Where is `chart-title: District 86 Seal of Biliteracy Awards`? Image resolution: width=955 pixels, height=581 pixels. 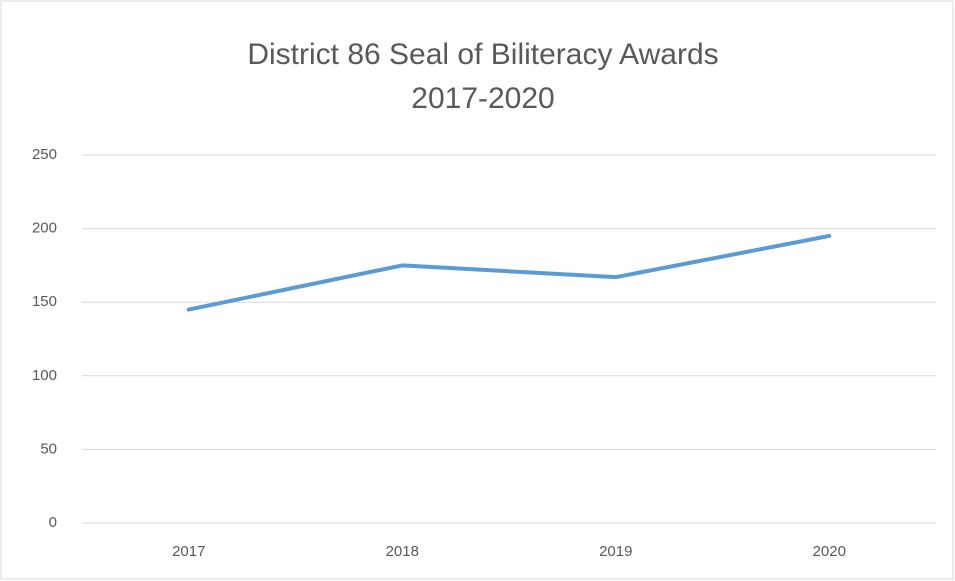 chart-title: District 86 Seal of Biliteracy Awards is located at coordinates (482, 54).